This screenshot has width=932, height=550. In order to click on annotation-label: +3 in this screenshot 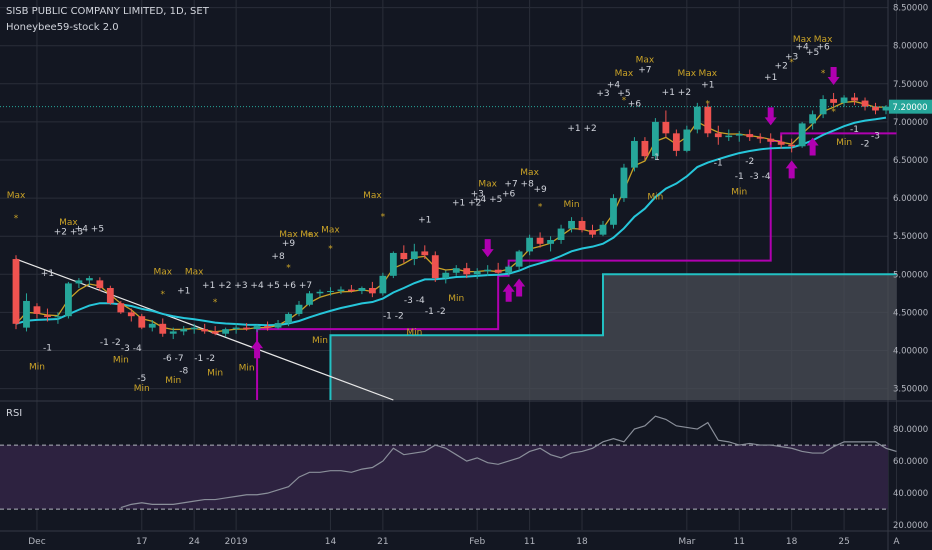, I will do `click(602, 94)`.